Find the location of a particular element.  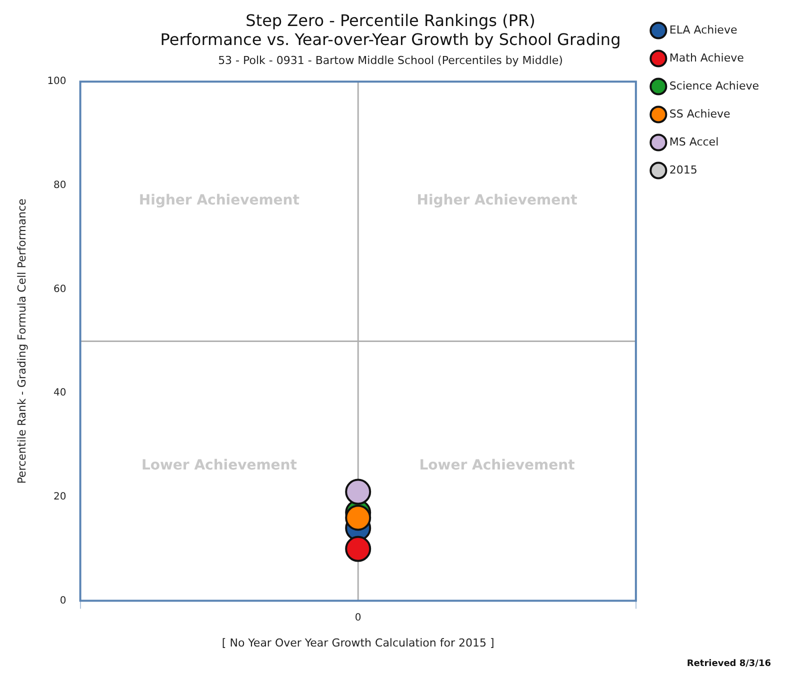

legend-label: MS Accel is located at coordinates (694, 141).